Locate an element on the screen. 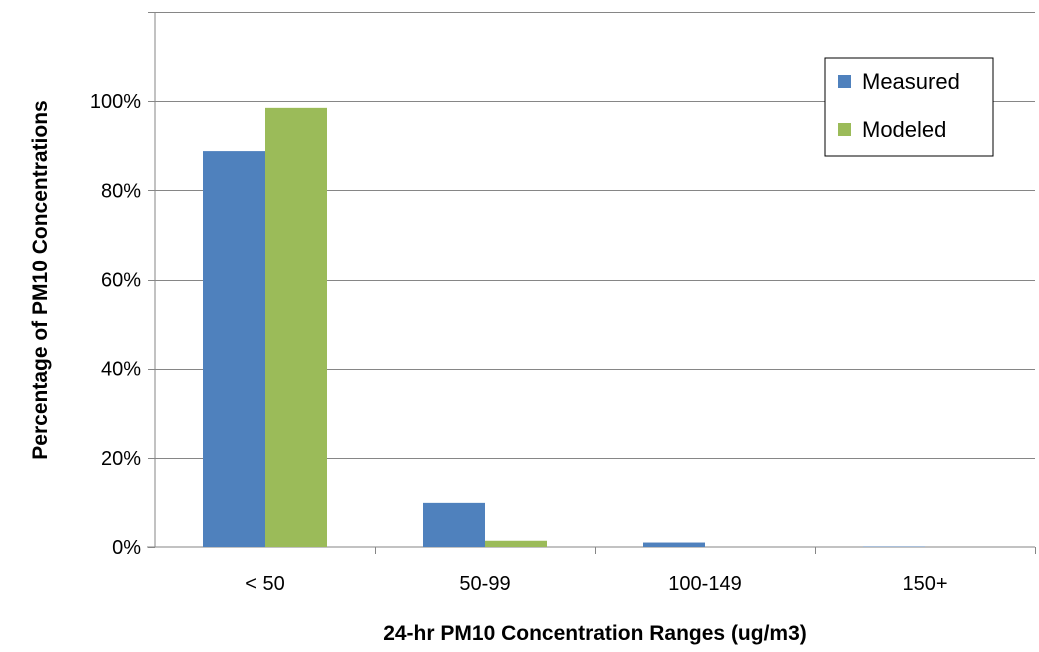  x-axis-title: 24-hr PM10 Concentration Ranges (ug/m3) is located at coordinates (595, 633).